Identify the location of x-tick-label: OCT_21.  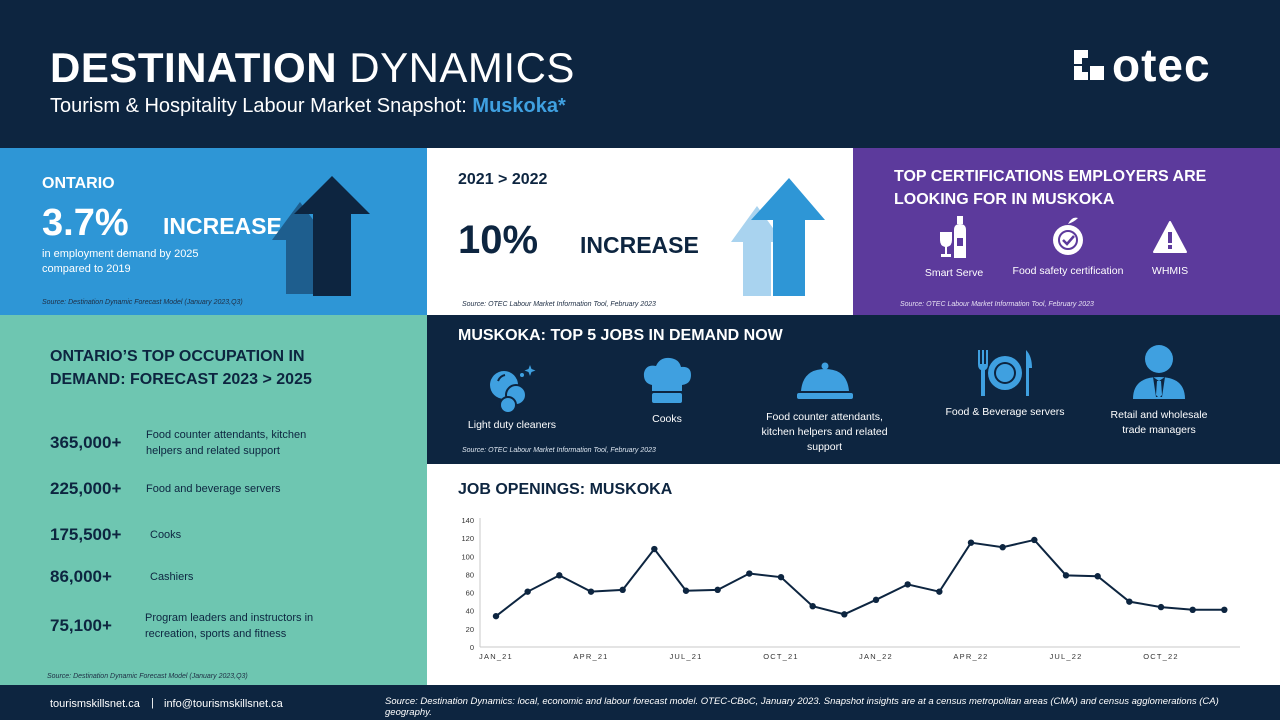
(781, 656).